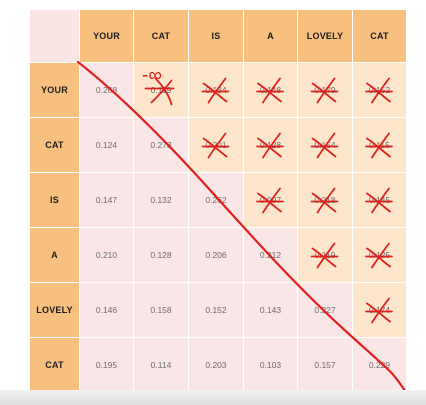 This screenshot has width=426, height=405. I want to click on row-header: A, so click(55, 255).